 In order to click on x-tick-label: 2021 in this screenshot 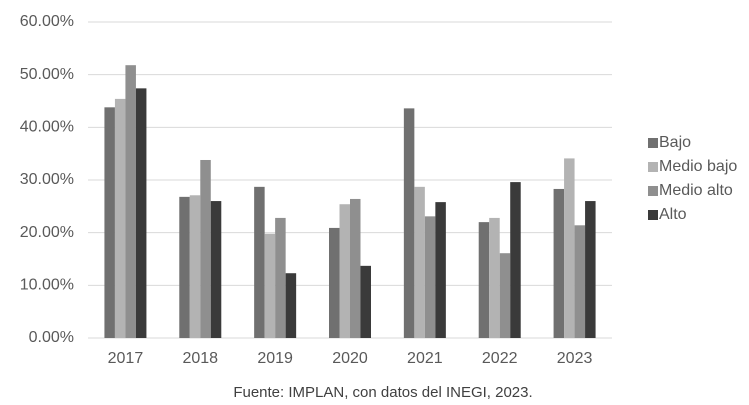, I will do `click(425, 358)`.